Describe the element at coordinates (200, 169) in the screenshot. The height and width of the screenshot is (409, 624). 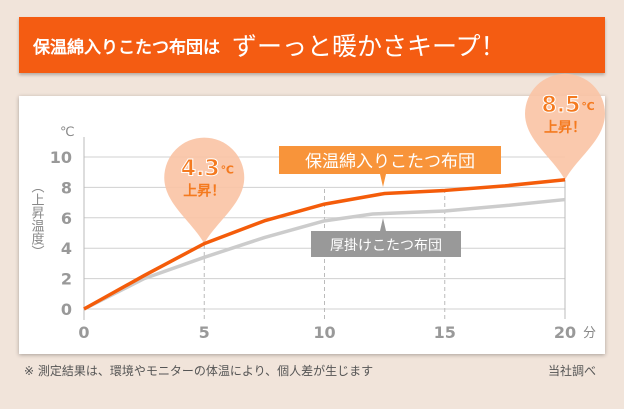
I see `annotation-value: 4.3` at that location.